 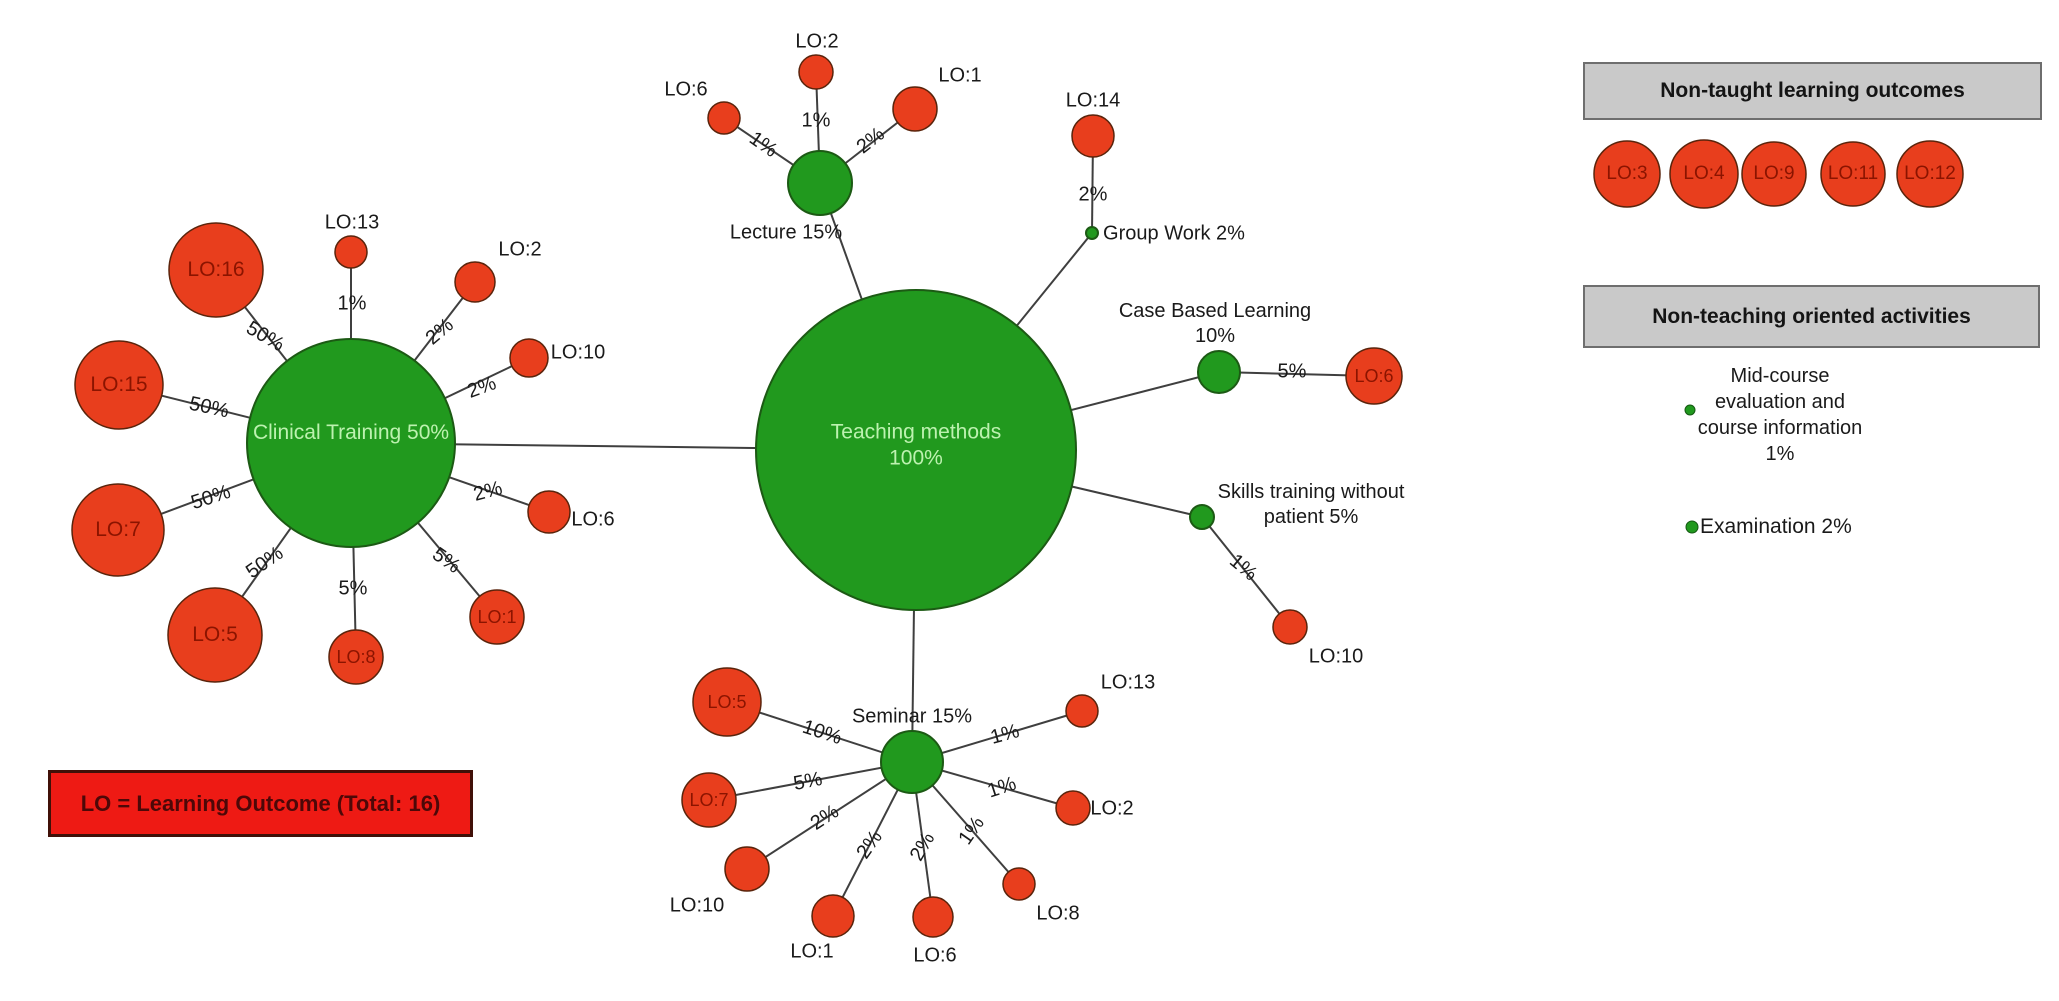 I want to click on hub-circle-group, so click(x=1092, y=233).